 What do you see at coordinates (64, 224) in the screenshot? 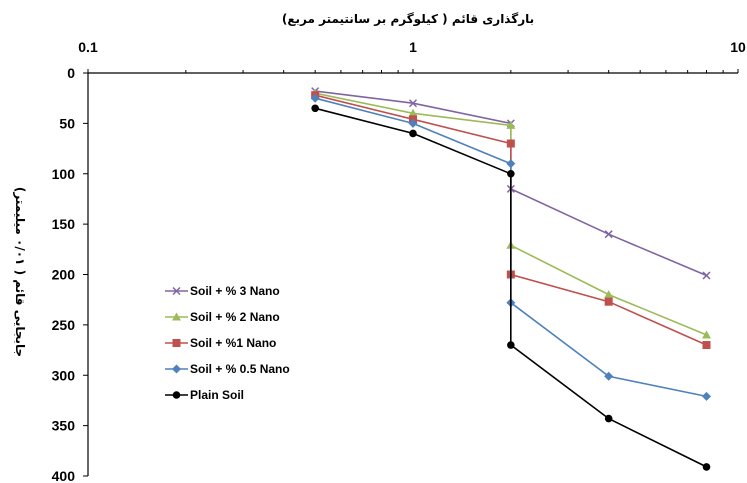
I see `y-tick-label: 150` at bounding box center [64, 224].